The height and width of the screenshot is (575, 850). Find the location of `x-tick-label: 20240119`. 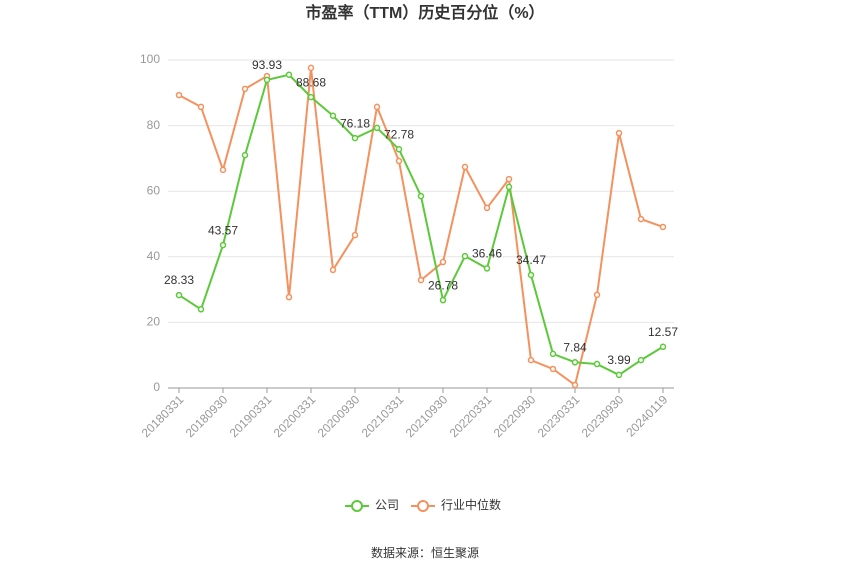

x-tick-label: 20240119 is located at coordinates (646, 415).